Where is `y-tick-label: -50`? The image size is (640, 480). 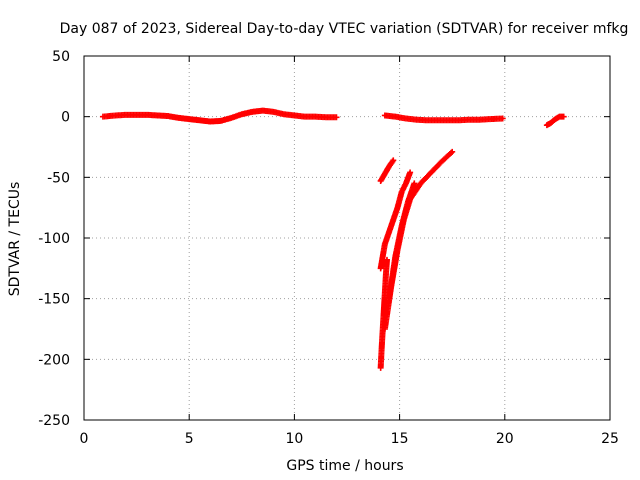
y-tick-label: -50 is located at coordinates (58, 178).